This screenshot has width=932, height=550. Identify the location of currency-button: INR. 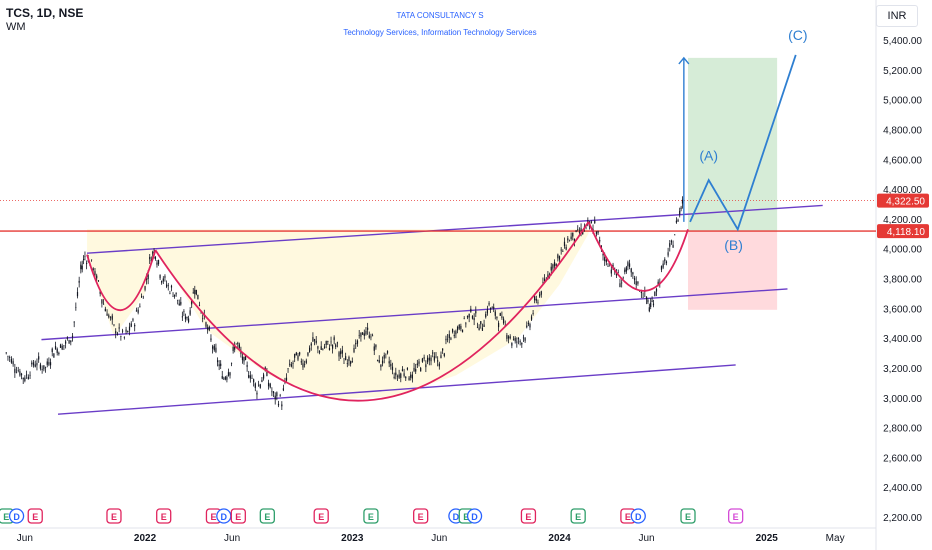
(897, 16).